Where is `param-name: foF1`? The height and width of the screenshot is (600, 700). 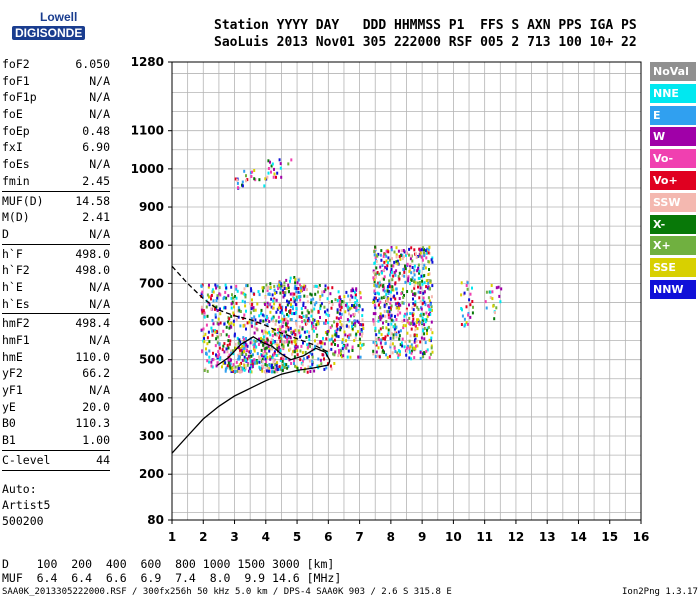 param-name: foF1 is located at coordinates (16, 80).